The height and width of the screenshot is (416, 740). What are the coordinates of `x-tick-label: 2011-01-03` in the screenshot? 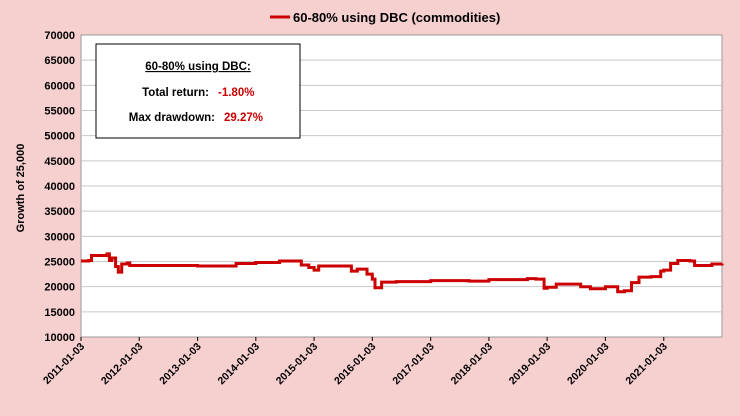 It's located at (64, 364).